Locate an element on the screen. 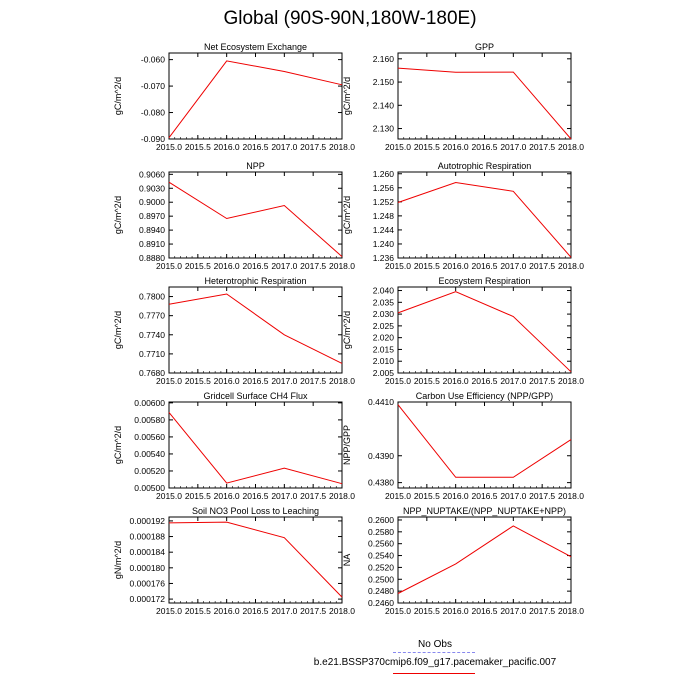 Image resolution: width=700 pixels, height=700 pixels. y-tick-label: 1.240 is located at coordinates (384, 244).